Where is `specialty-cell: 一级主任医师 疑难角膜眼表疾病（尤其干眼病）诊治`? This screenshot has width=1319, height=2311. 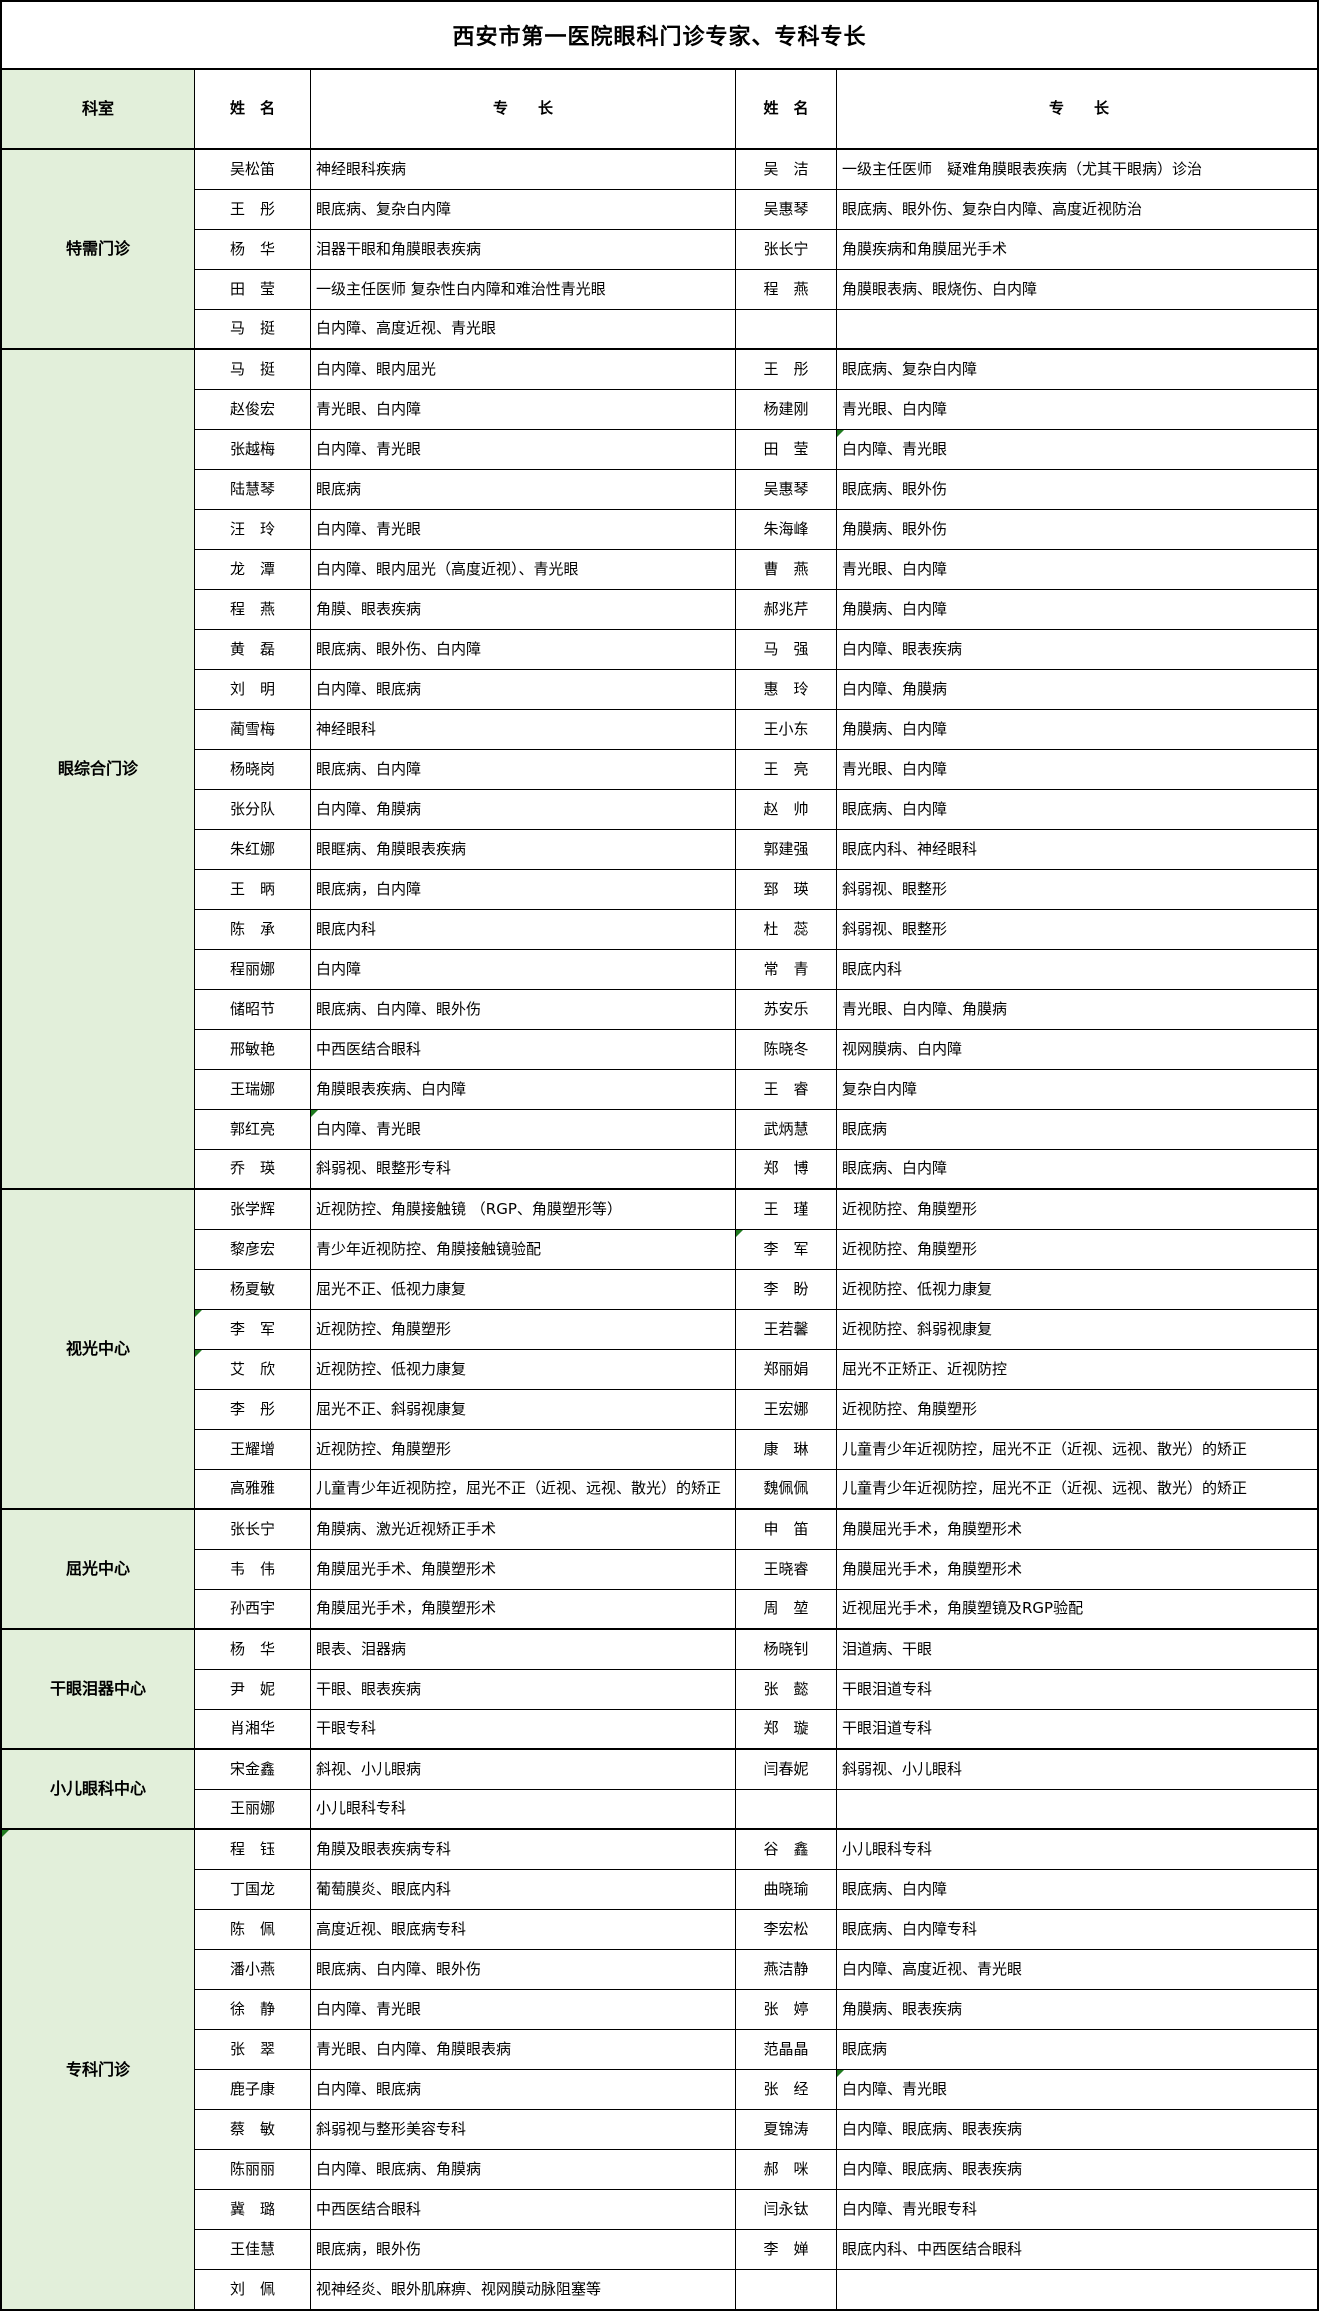
specialty-cell: 一级主任医师 疑难角膜眼表疾病（尤其干眼病）诊治 is located at coordinates (1077, 170).